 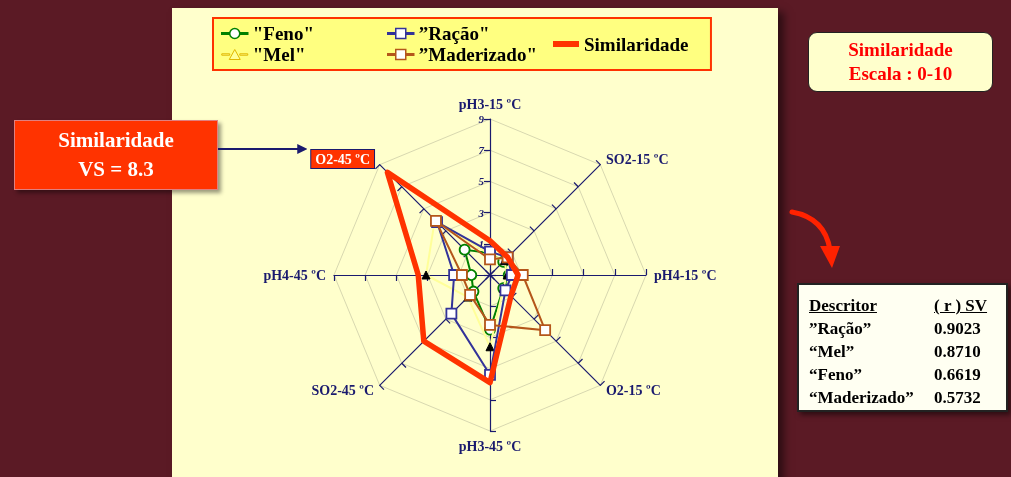 What do you see at coordinates (832, 352) in the screenshot?
I see `text: “Mel”` at bounding box center [832, 352].